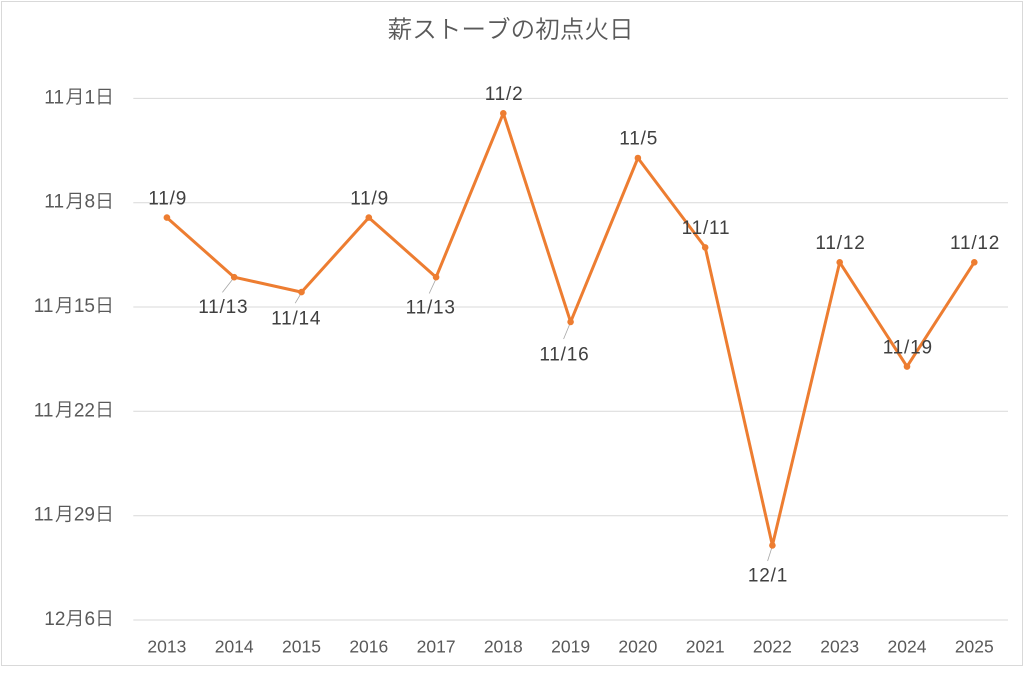 The width and height of the screenshot is (1024, 674). What do you see at coordinates (296, 319) in the screenshot?
I see `svg-text: 11/14` at bounding box center [296, 319].